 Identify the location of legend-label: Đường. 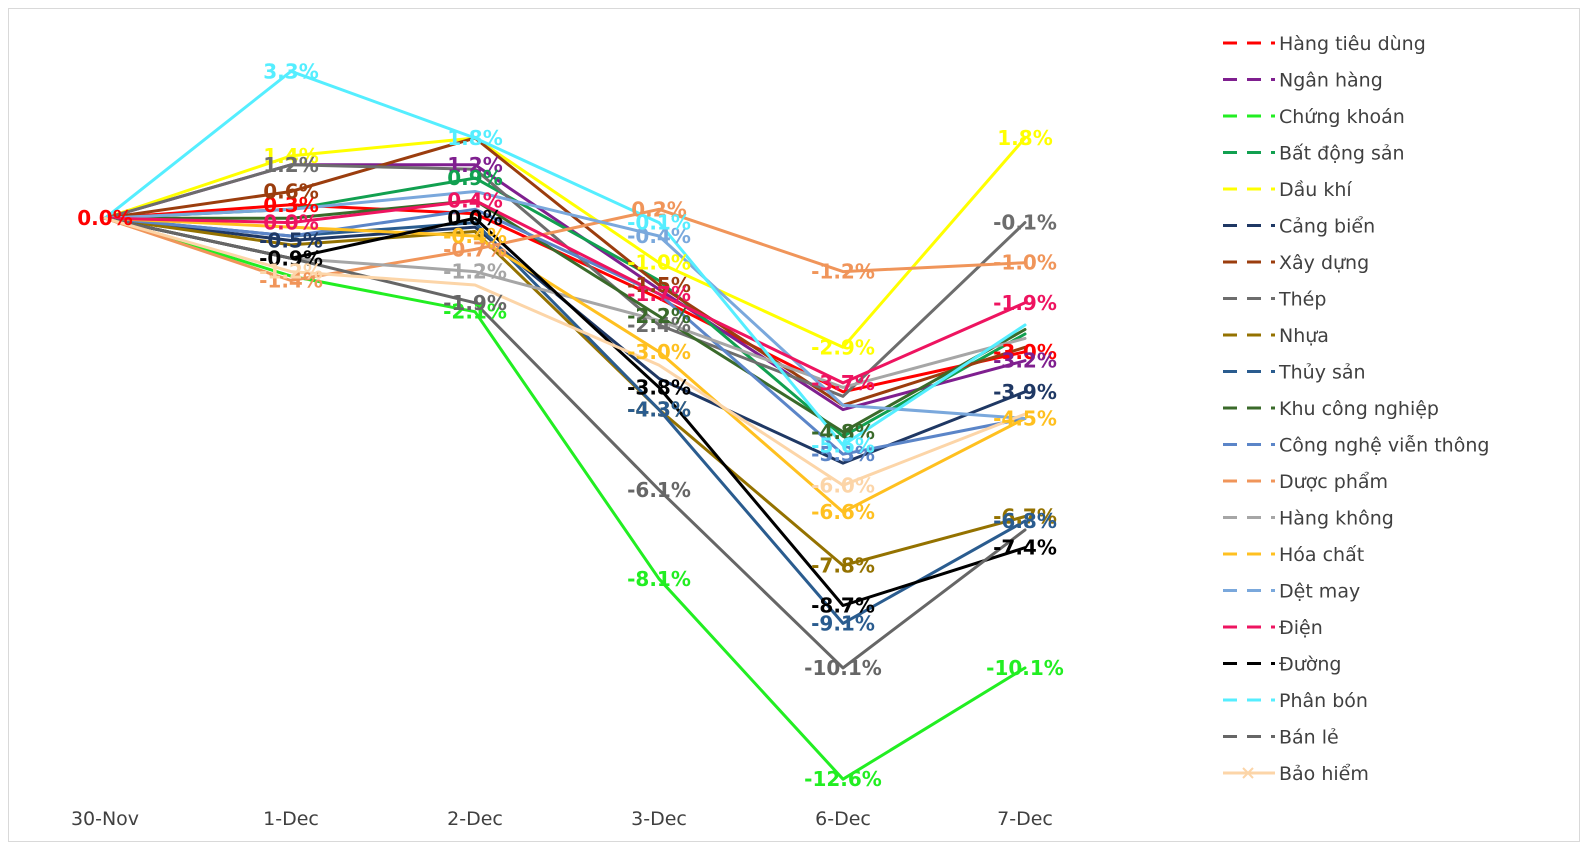
(1310, 665).